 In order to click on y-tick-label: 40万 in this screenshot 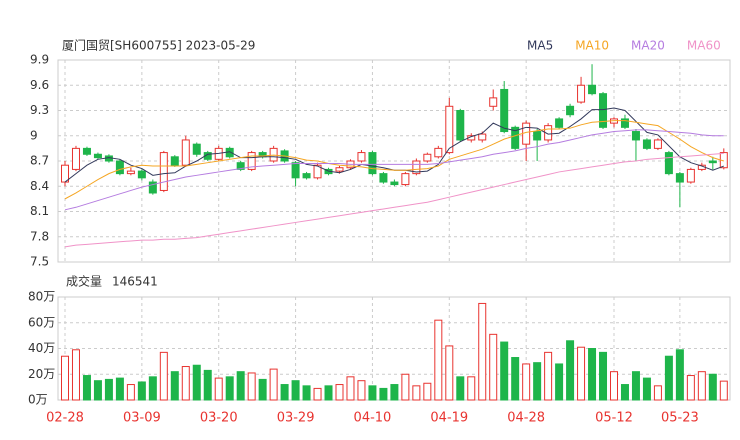, I will do `click(41, 348)`.